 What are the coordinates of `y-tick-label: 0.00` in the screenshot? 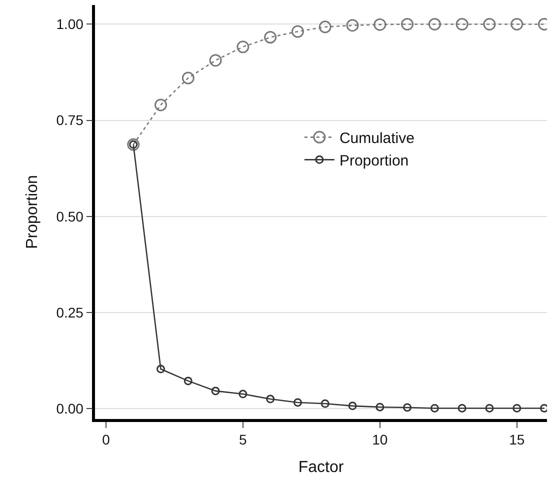 It's located at (70, 408).